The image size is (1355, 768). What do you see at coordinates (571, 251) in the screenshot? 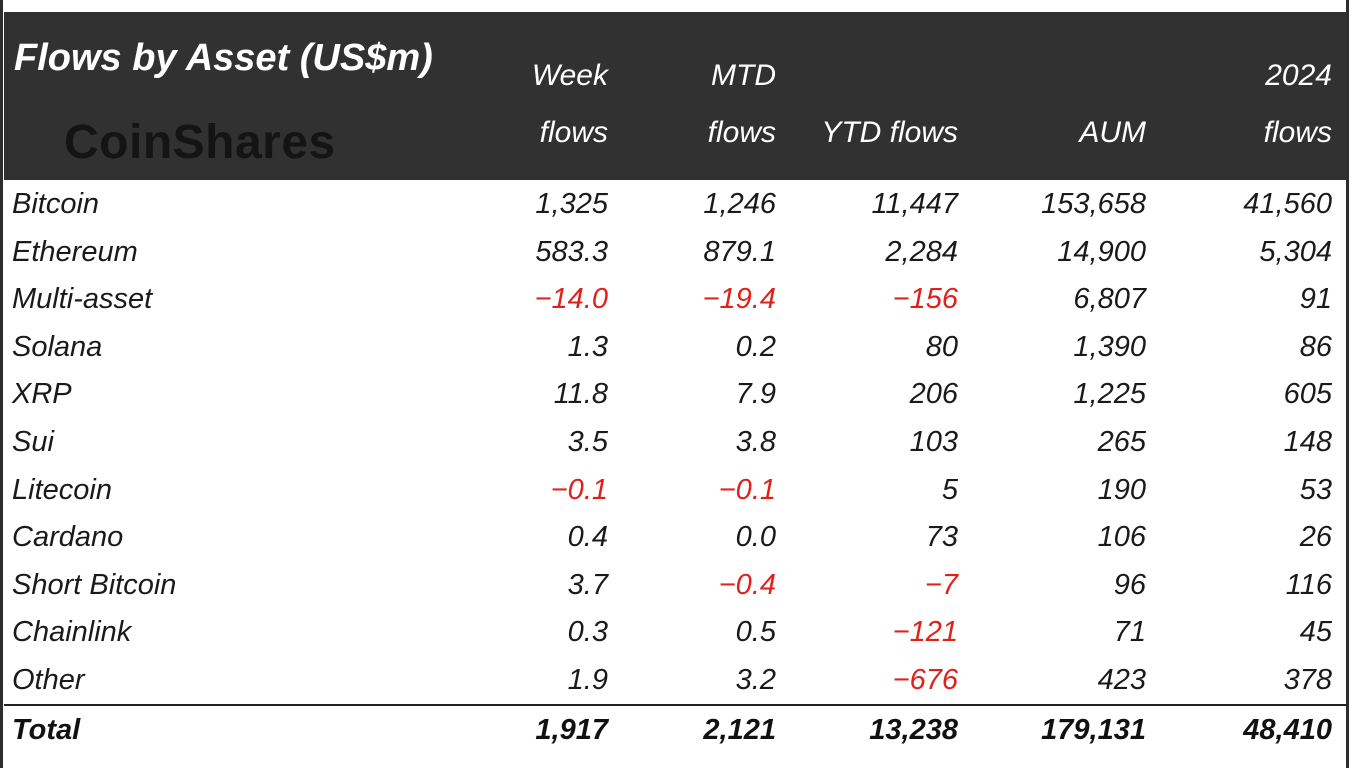
I see `cell-week: 583.3` at bounding box center [571, 251].